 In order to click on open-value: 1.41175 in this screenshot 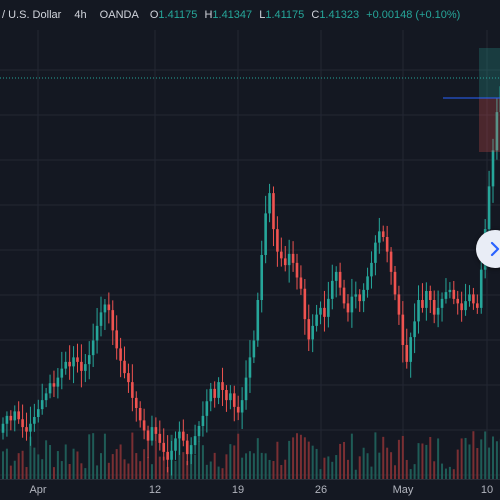, I will do `click(178, 15)`.